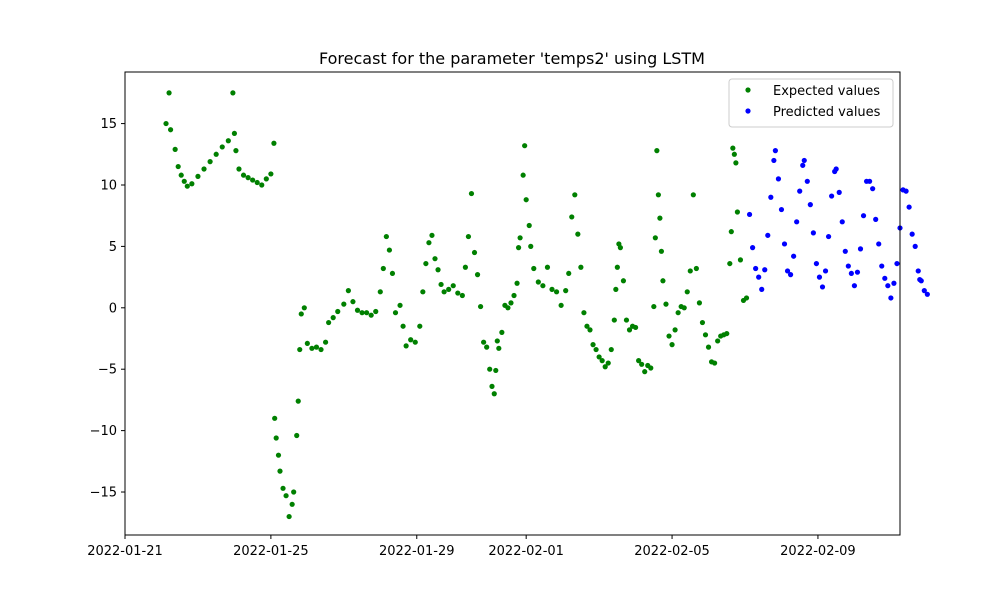 This screenshot has height=600, width=1000. I want to click on x-tick-label: 2022-01-25, so click(271, 551).